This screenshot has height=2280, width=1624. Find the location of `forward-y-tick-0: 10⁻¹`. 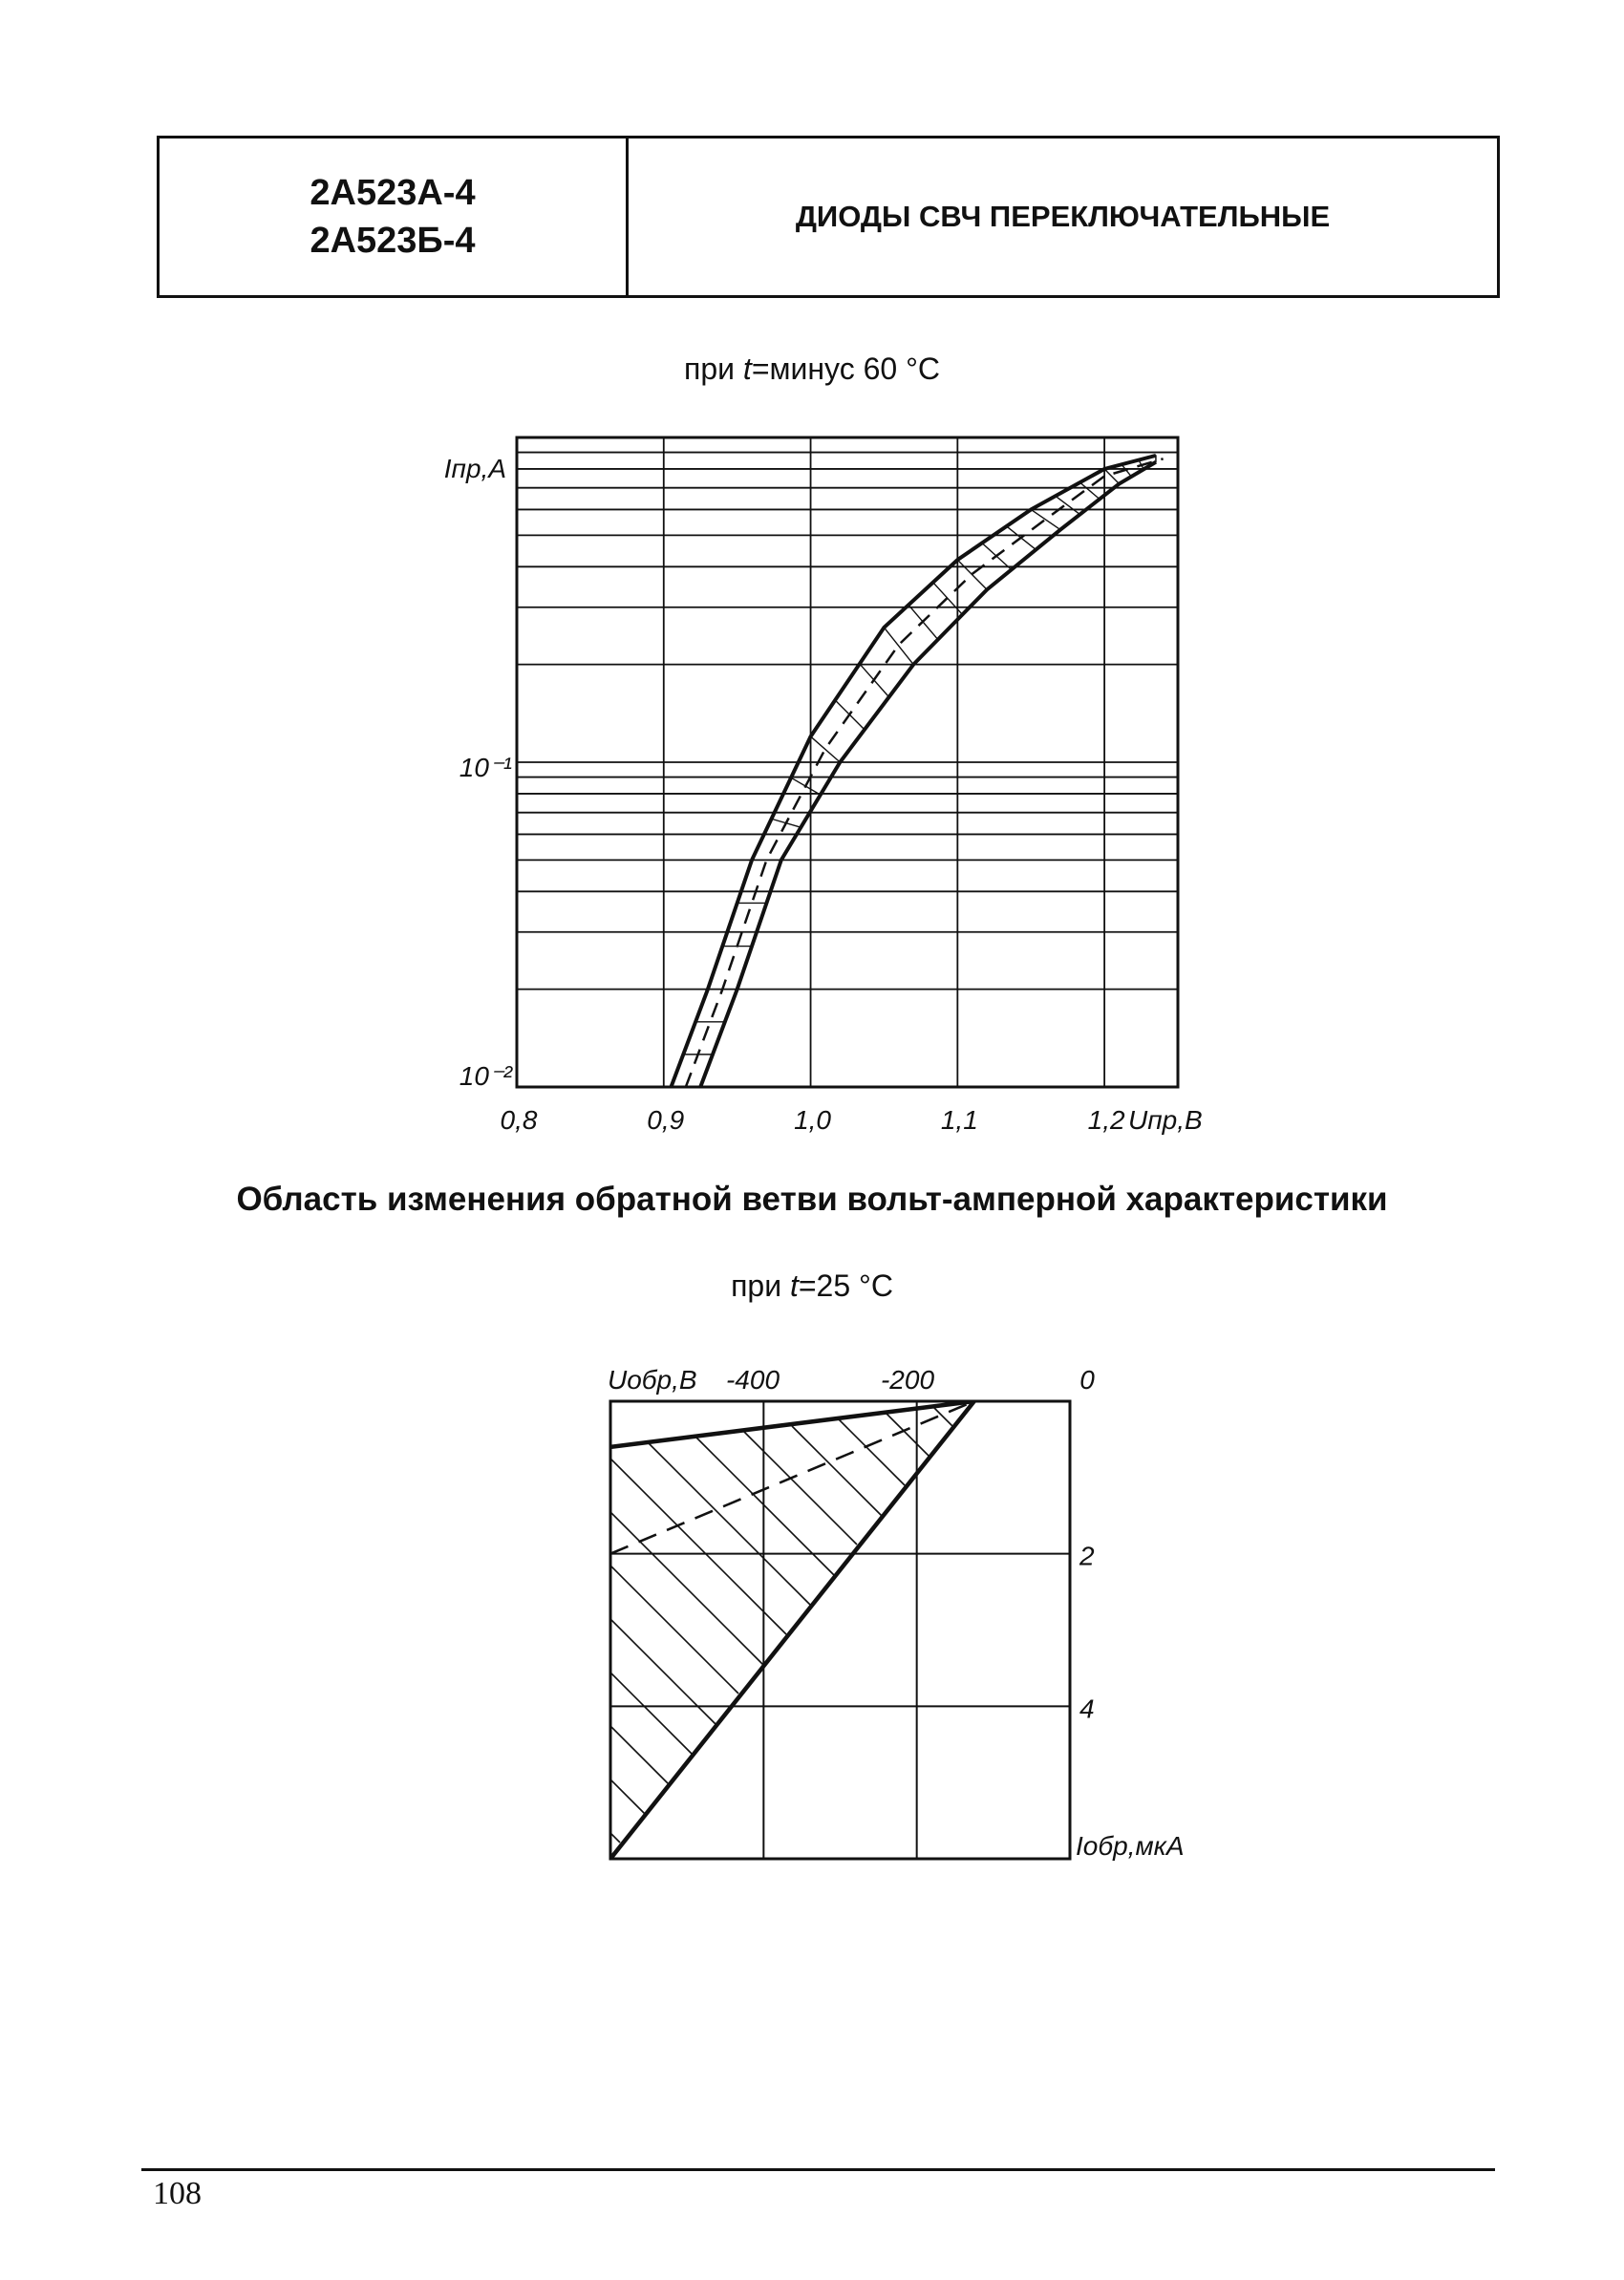

forward-y-tick-0: 10⁻¹ is located at coordinates (486, 768).